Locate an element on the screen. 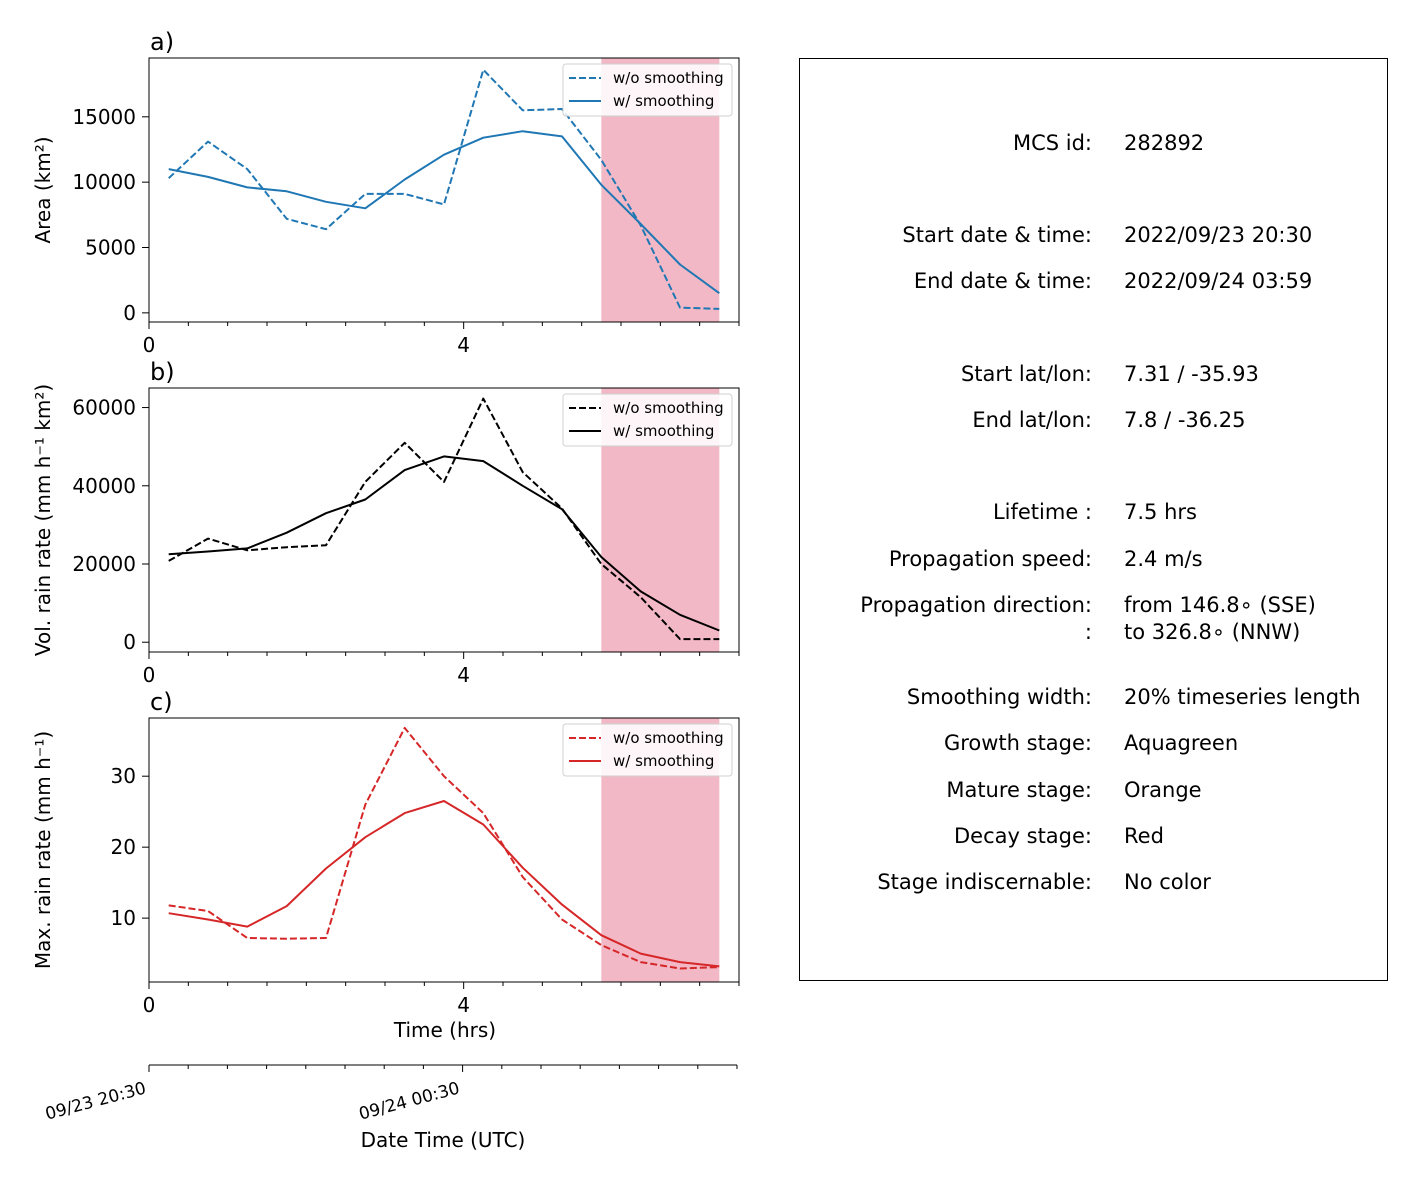 This screenshot has width=1419, height=1181. info-label: End lat/lon: is located at coordinates (1032, 420).